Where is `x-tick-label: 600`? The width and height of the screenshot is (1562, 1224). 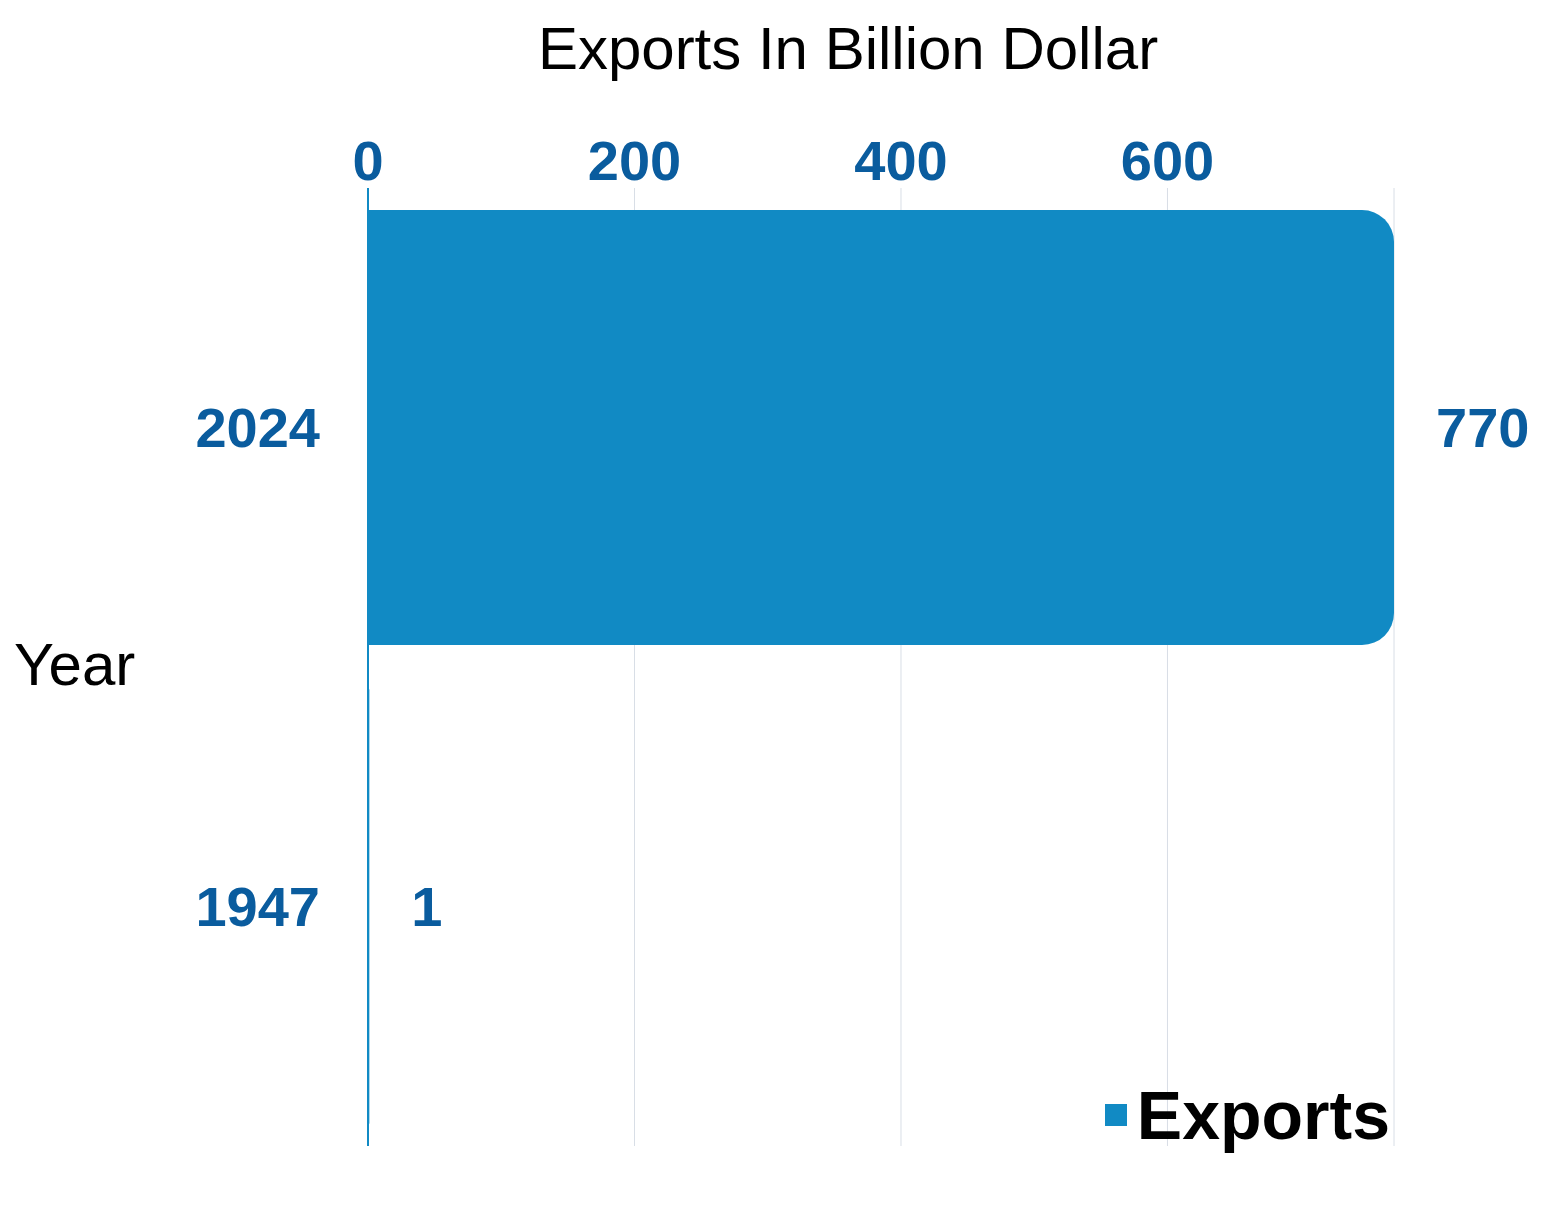
x-tick-label: 600 is located at coordinates (1167, 160).